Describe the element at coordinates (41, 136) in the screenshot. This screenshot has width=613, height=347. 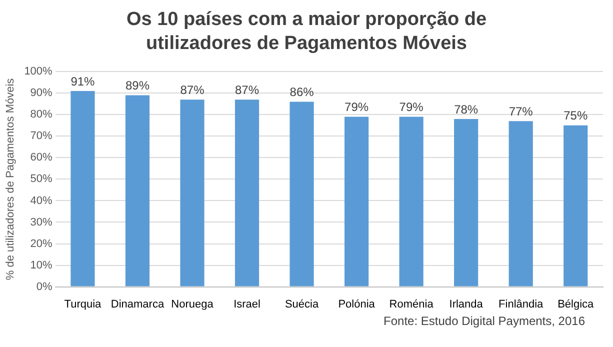
I see `y-tick-label: 70%` at that location.